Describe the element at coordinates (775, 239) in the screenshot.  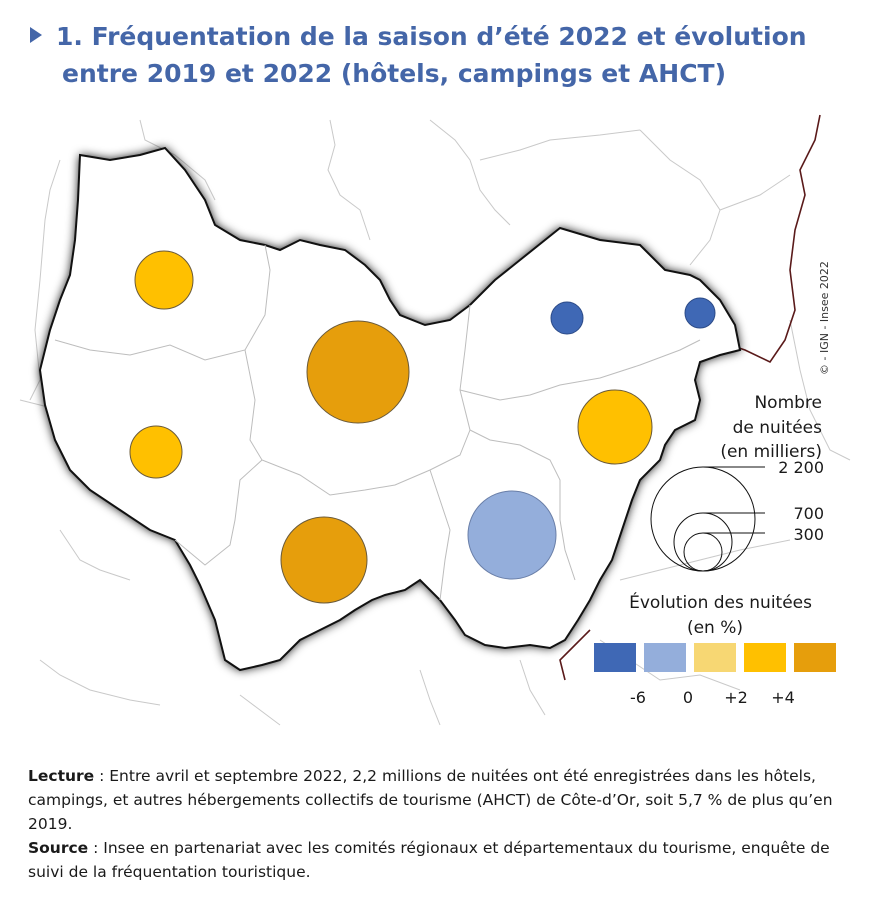
I see `country-border` at that location.